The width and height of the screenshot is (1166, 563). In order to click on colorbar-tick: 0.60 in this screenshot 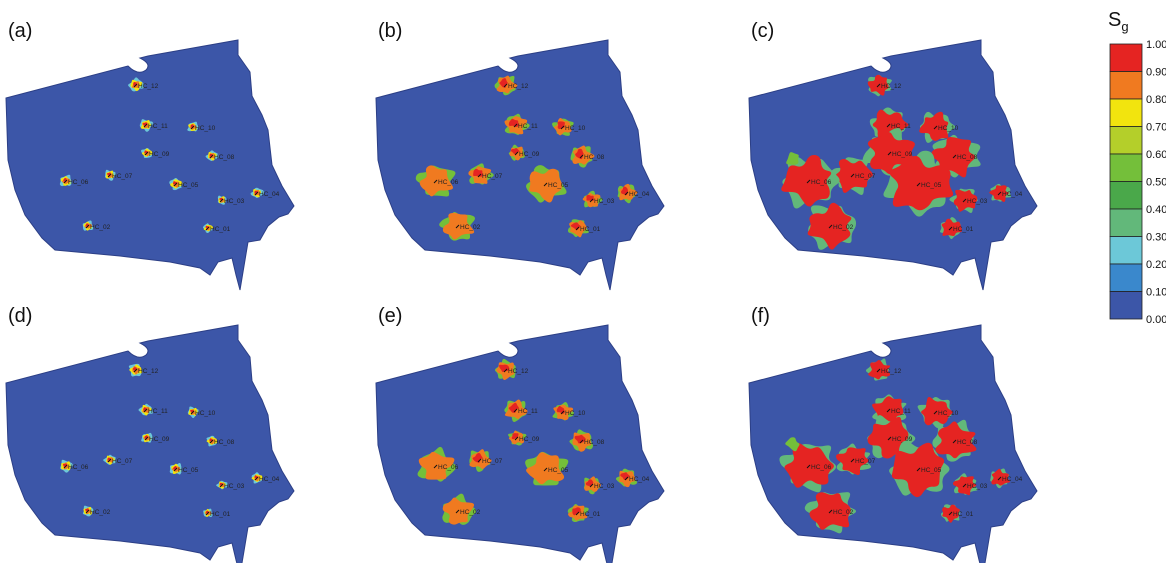, I will do `click(1156, 155)`.